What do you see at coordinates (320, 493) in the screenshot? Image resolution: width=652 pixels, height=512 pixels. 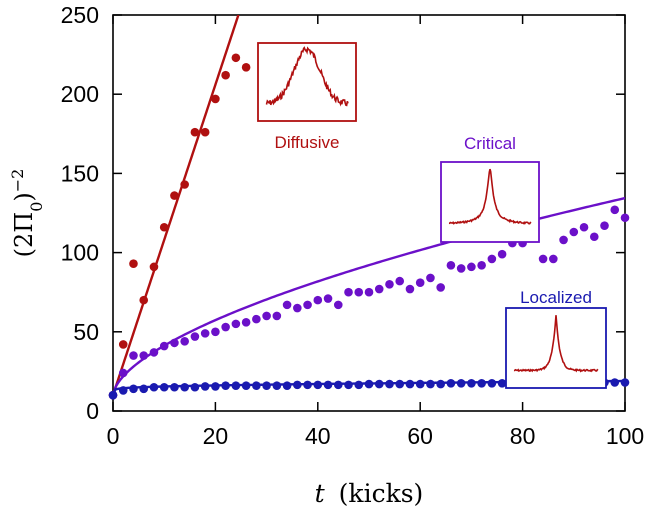 I see `x-axis-label-var: t` at bounding box center [320, 493].